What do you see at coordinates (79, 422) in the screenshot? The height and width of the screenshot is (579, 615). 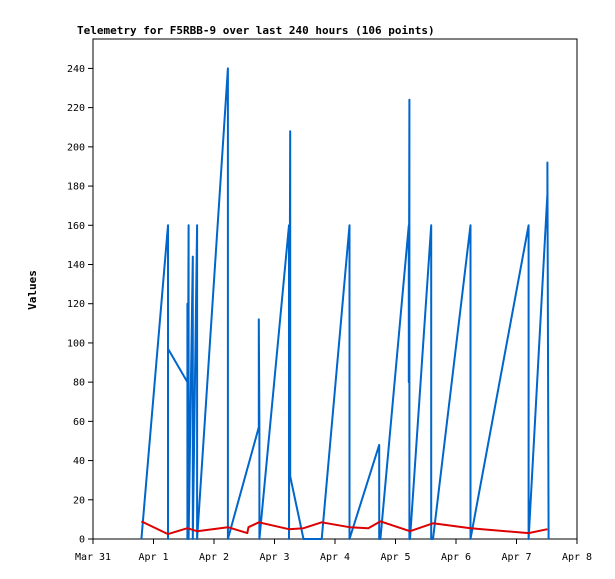 I see `y-tick-label: 60` at bounding box center [79, 422].